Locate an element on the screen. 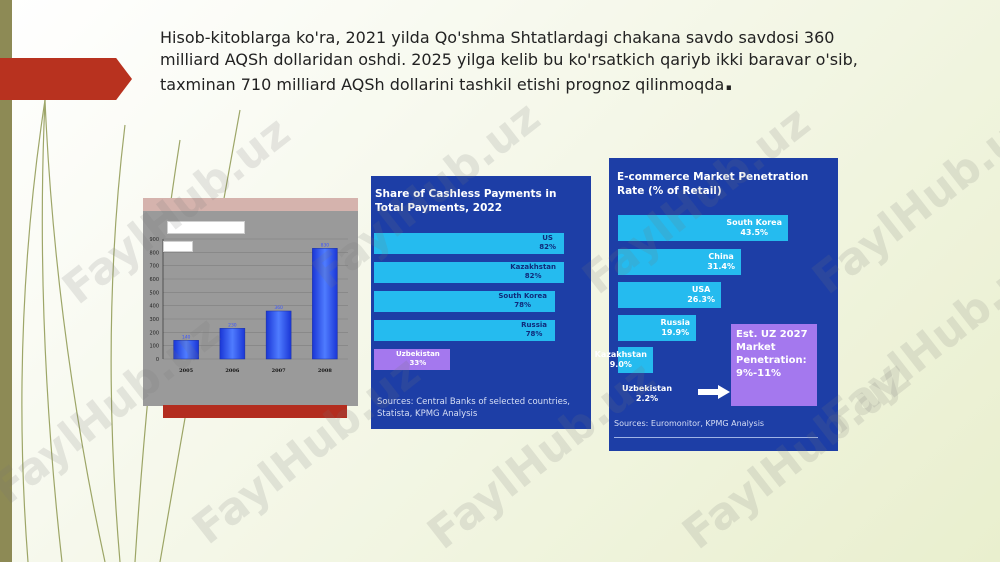  chart3-value: 31.4% is located at coordinates (721, 266).